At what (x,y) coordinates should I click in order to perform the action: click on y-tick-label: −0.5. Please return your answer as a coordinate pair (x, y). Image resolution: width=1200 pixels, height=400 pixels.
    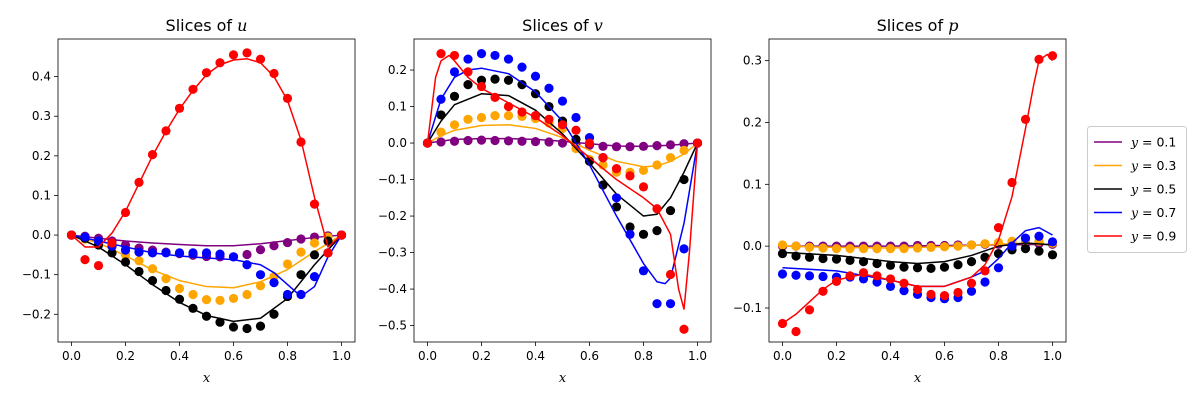
    Looking at the image, I should click on (392, 326).